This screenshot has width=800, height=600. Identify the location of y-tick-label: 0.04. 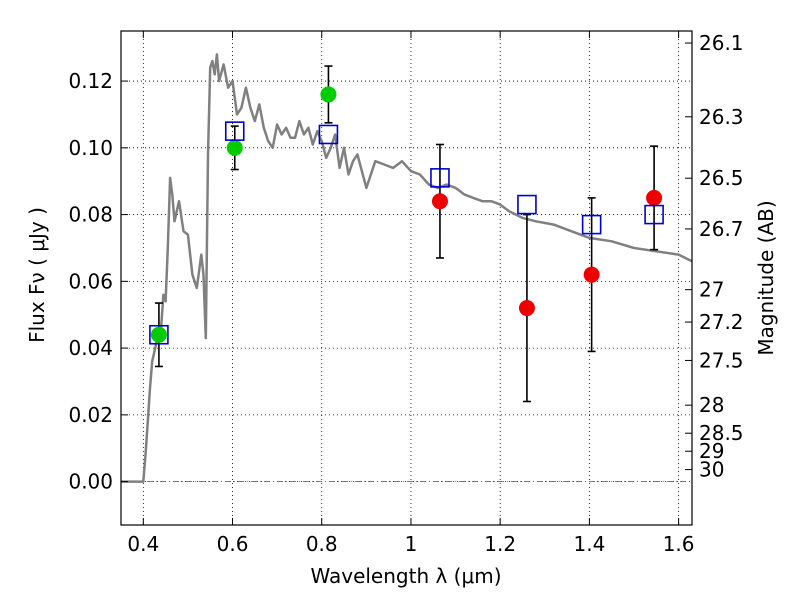
(90, 348).